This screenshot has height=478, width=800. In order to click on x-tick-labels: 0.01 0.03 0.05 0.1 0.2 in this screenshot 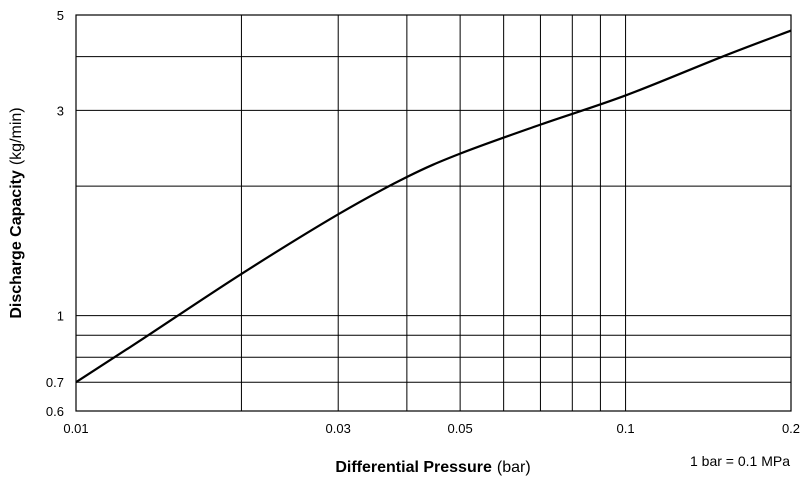, I will do `click(431, 428)`.